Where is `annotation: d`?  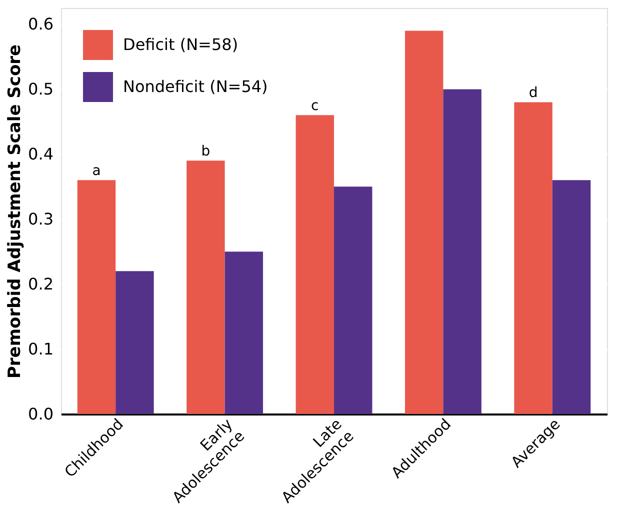
annotation: d is located at coordinates (533, 93).